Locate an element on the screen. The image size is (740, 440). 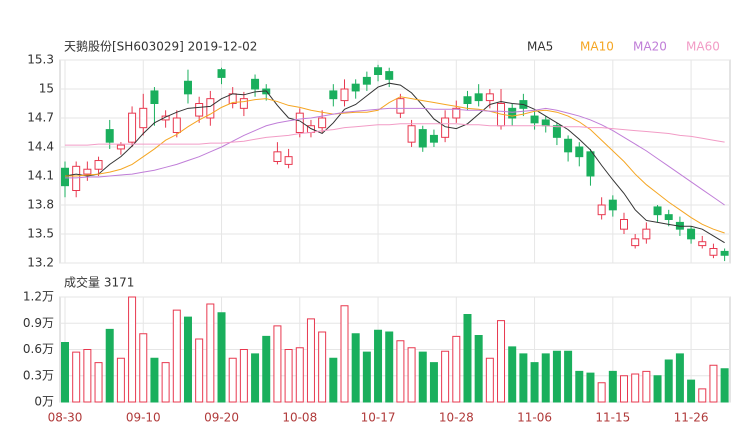
y-tick-label: 0.9万 is located at coordinates (38, 323).